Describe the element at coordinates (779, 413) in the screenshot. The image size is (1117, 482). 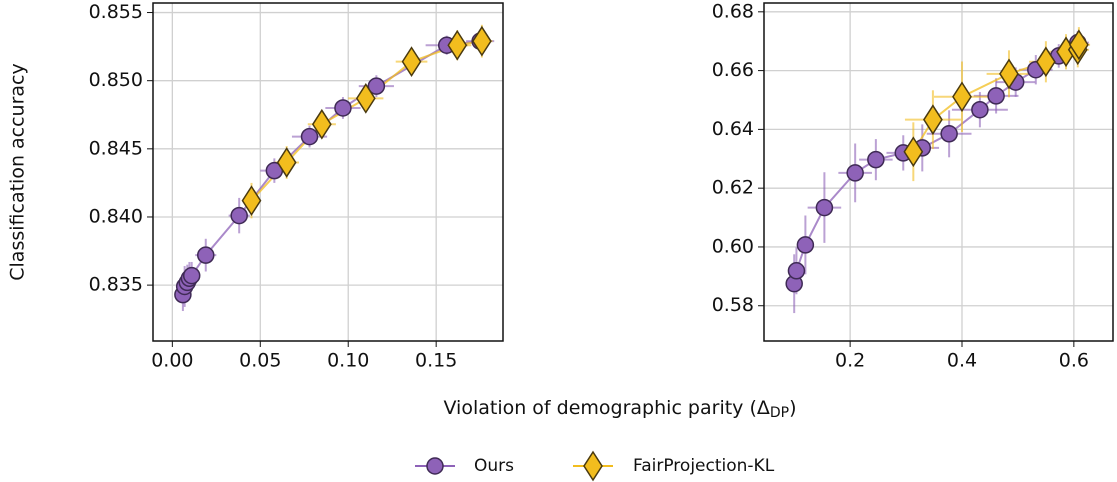
I see `x-label-subscript: DP` at that location.